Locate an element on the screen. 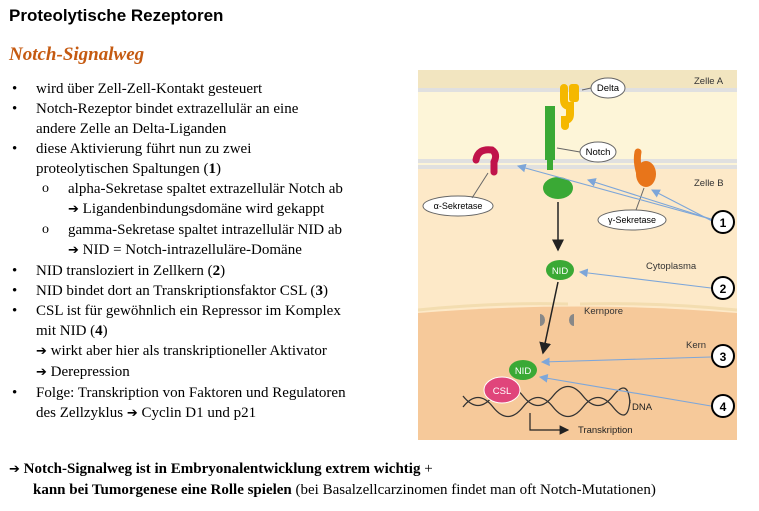  step-number: 3 is located at coordinates (319, 291).